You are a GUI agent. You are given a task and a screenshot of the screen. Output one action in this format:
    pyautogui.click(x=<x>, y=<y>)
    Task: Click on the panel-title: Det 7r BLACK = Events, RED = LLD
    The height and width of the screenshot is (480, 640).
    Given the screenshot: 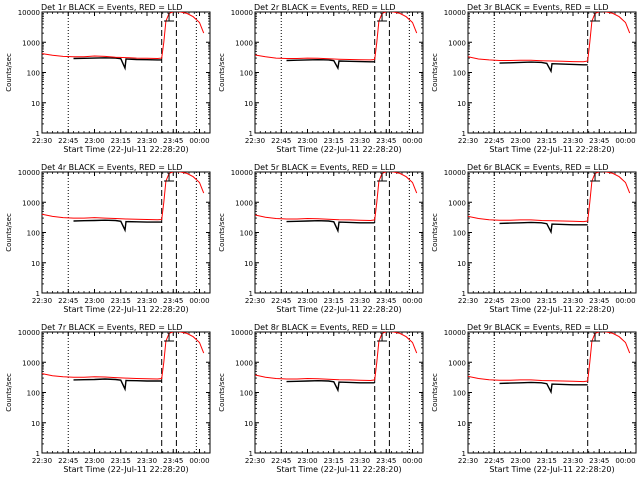 What is the action you would take?
    pyautogui.click(x=112, y=327)
    